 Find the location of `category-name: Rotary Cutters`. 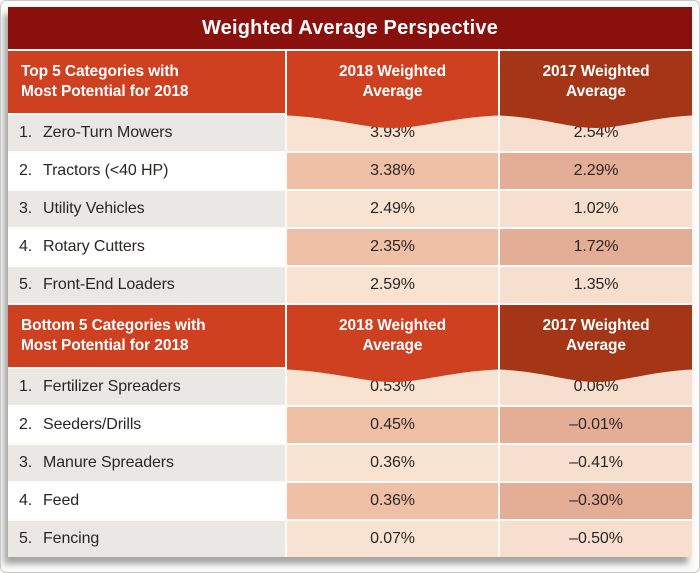

category-name: Rotary Cutters is located at coordinates (94, 246).